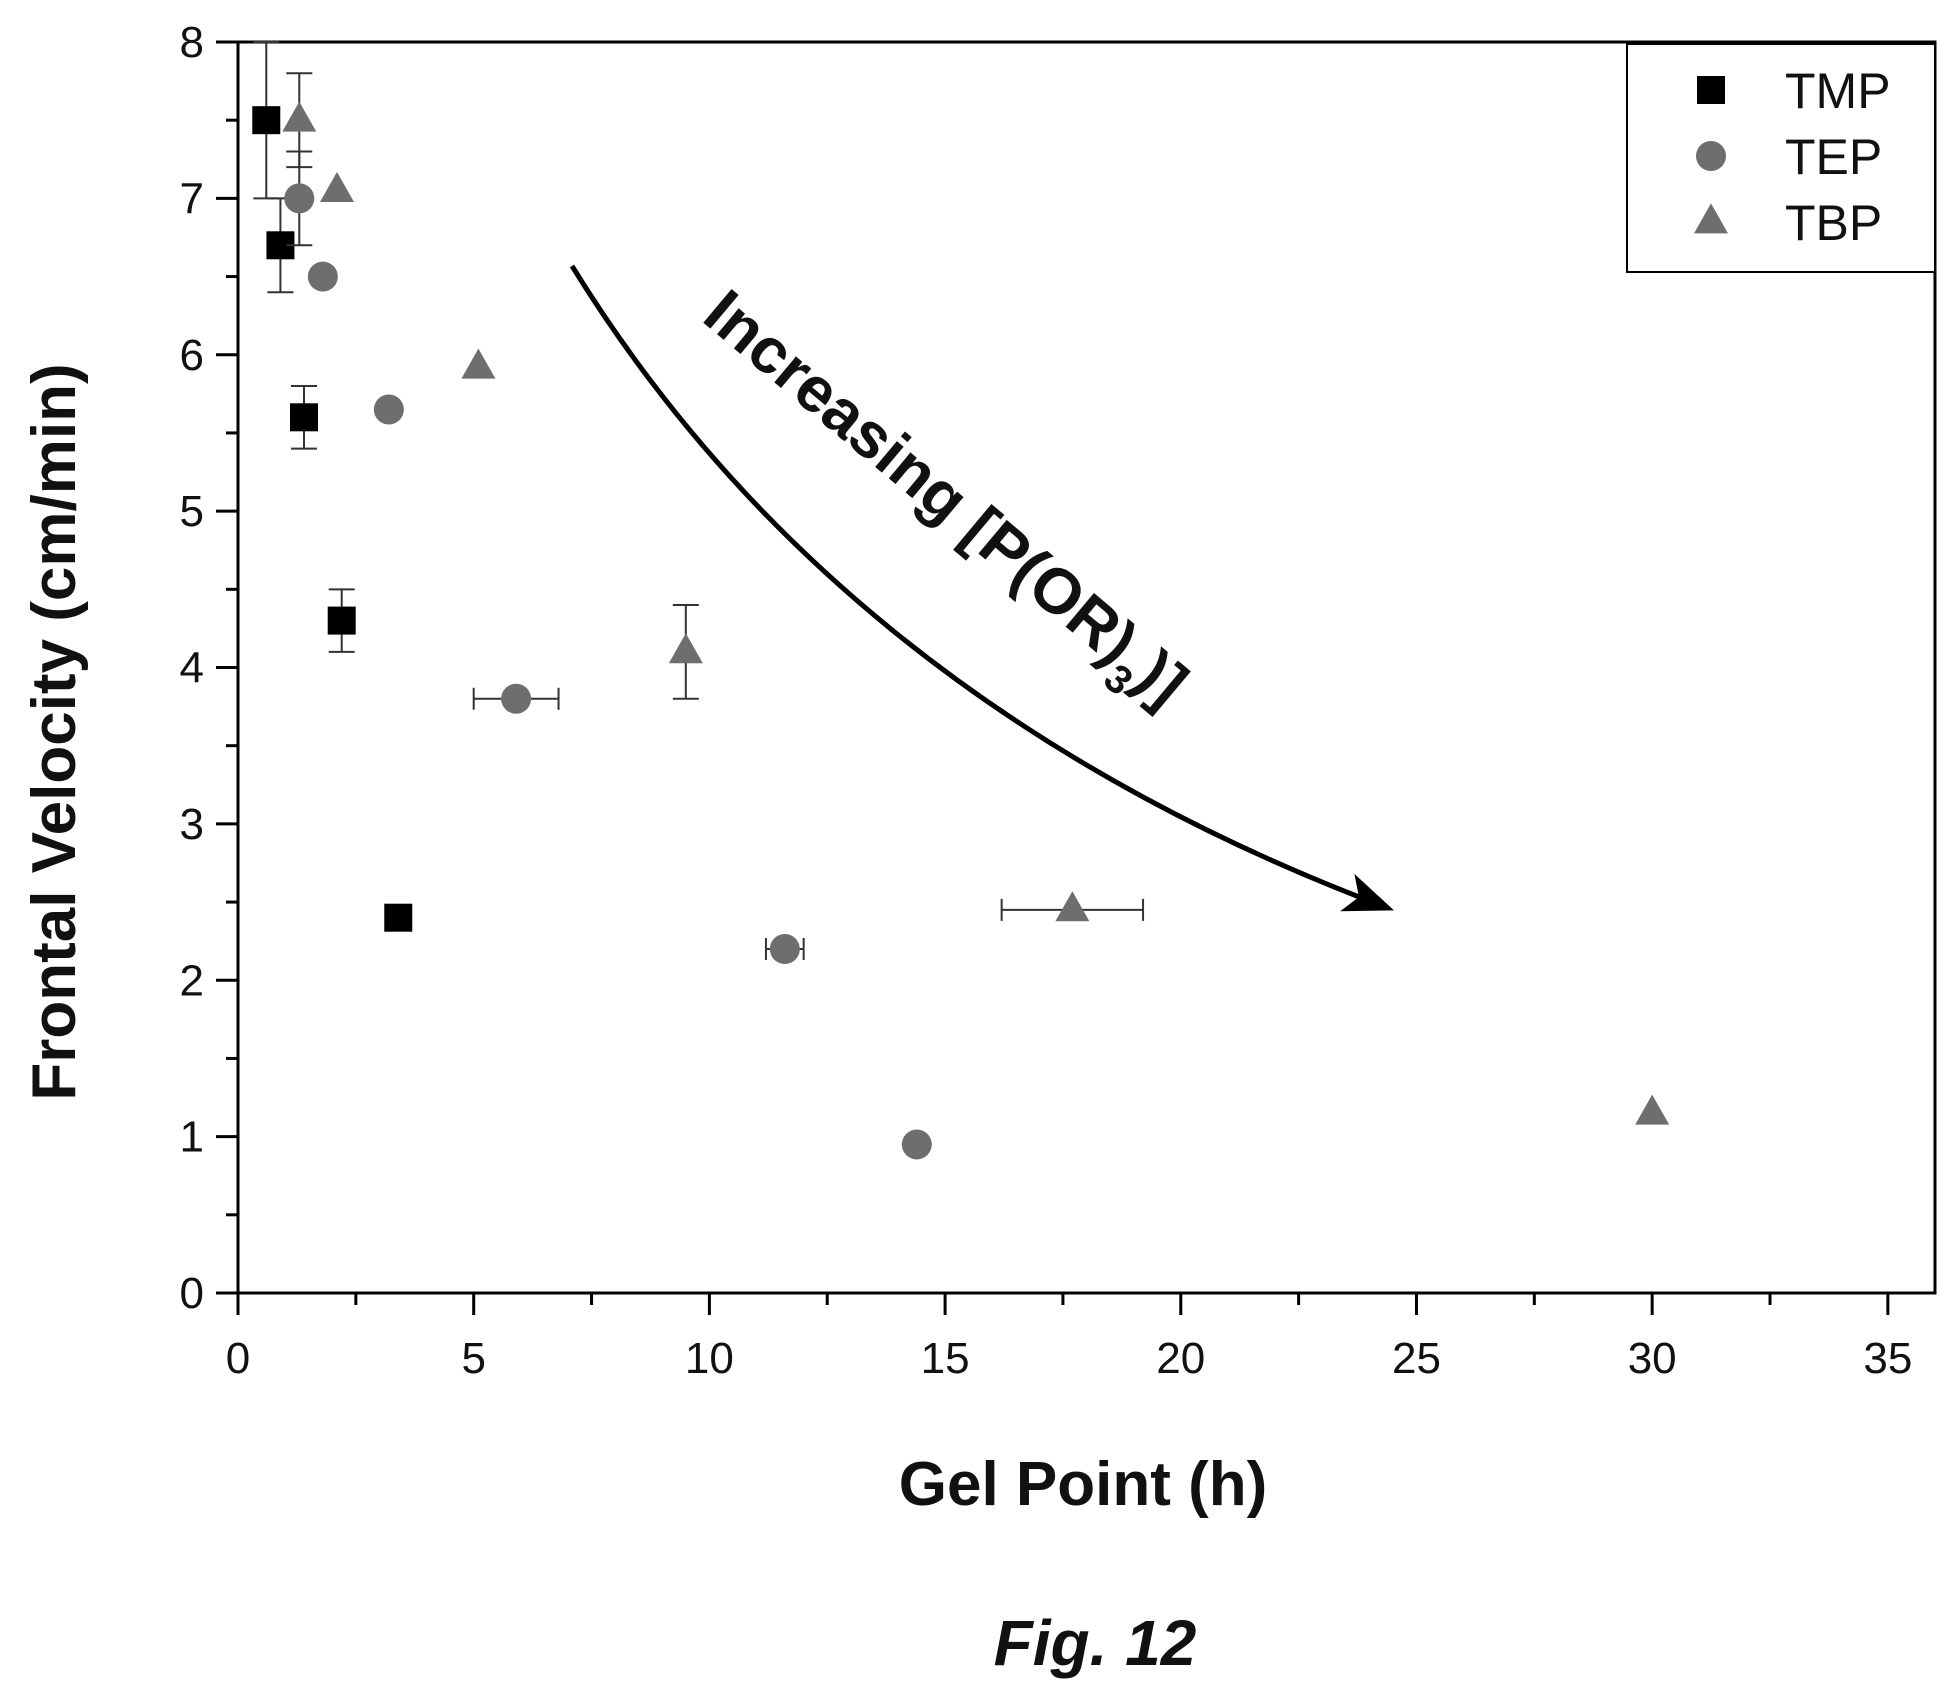 Image resolution: width=1953 pixels, height=1700 pixels. What do you see at coordinates (1180, 1358) in the screenshot?
I see `x-tick-label: 20` at bounding box center [1180, 1358].